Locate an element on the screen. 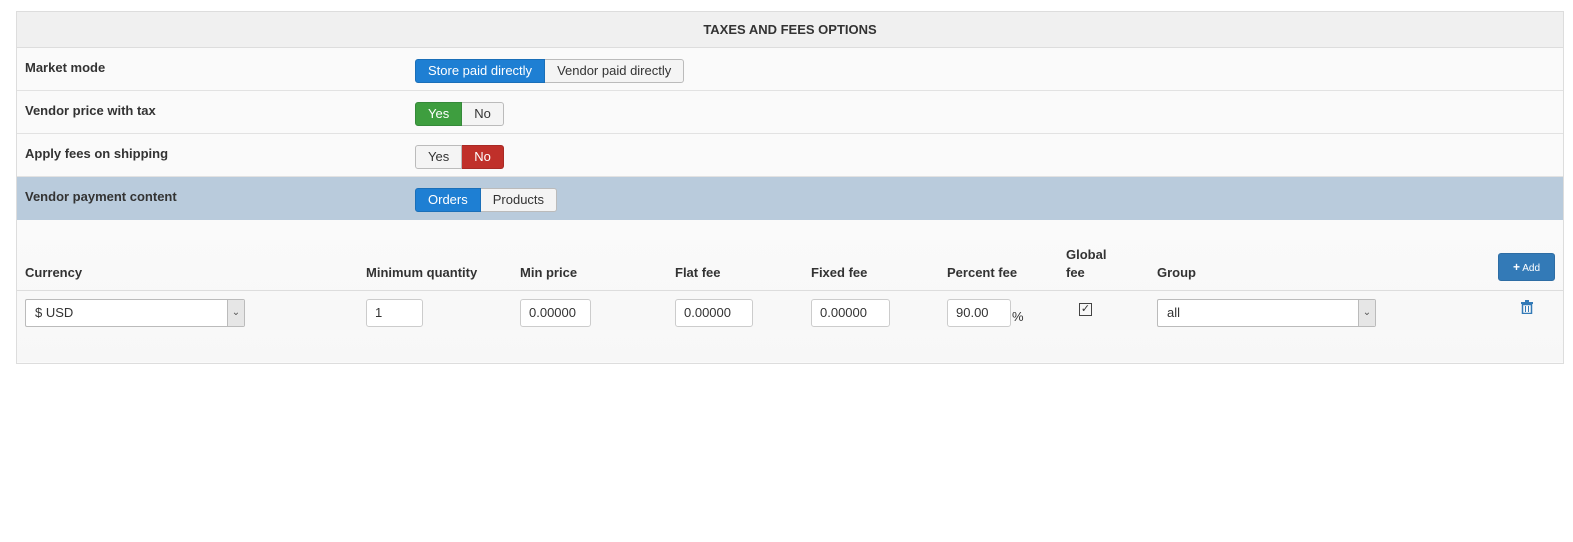  vendor-price-tax-toggle: Yes No is located at coordinates (459, 114).